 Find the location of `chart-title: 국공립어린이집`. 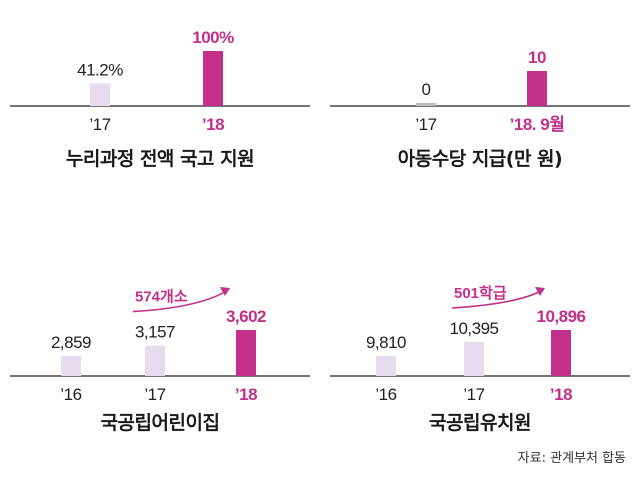

chart-title: 국공립어린이집 is located at coordinates (160, 423).